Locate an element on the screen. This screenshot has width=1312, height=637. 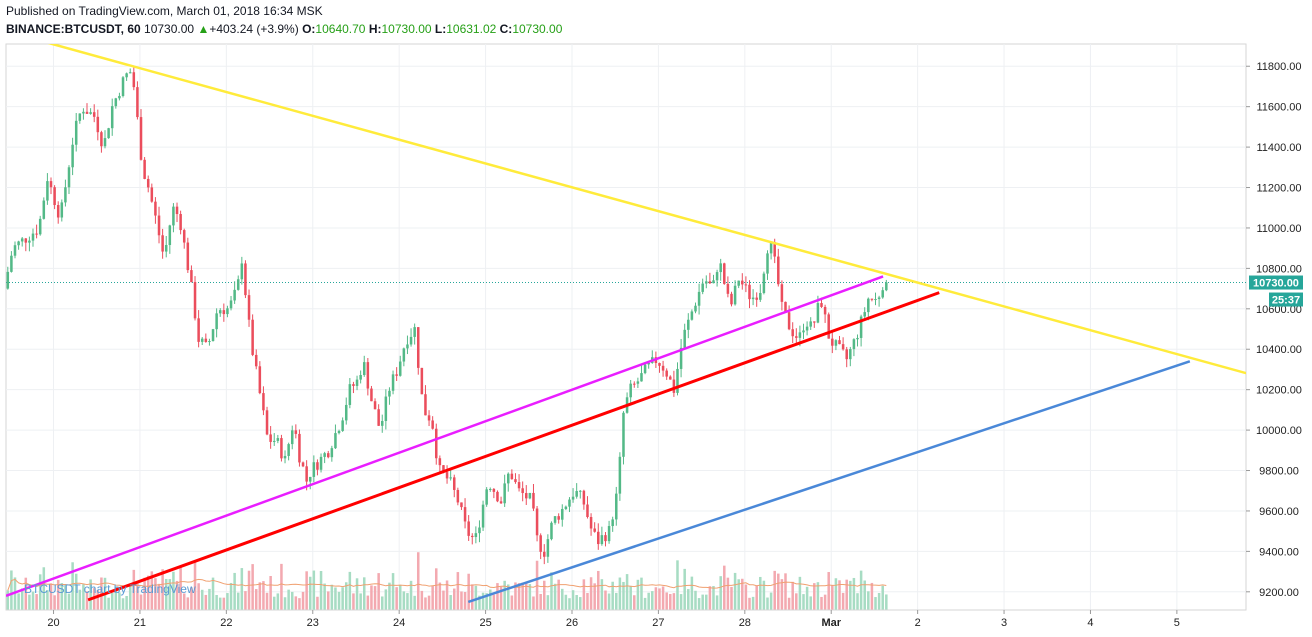
open-value: 10640.70 is located at coordinates (340, 29).